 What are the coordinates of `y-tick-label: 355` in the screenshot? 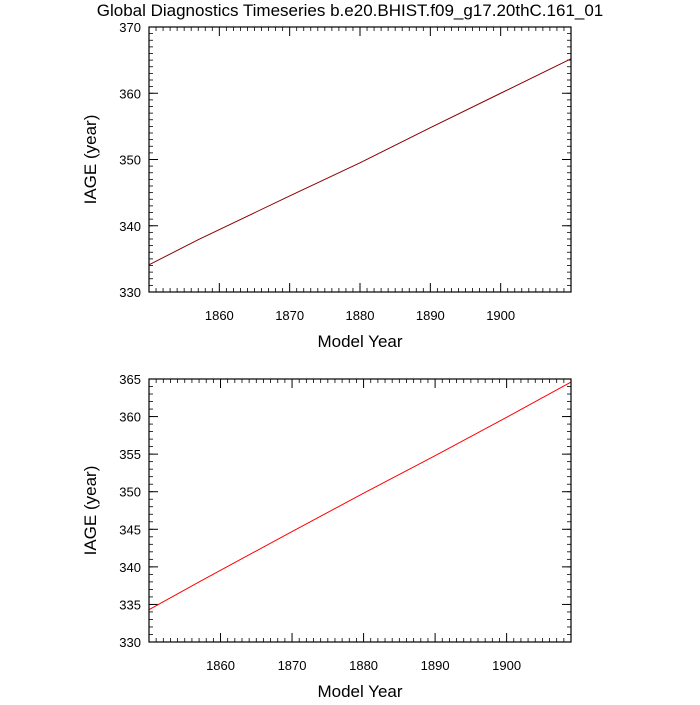 It's located at (130, 454).